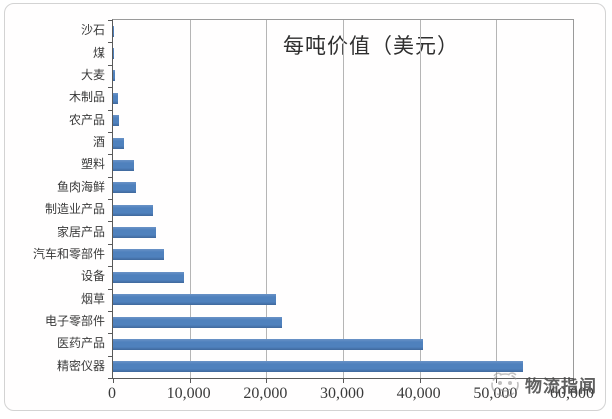  Describe the element at coordinates (265, 393) in the screenshot. I see `x-tick-label: 20,000` at that location.